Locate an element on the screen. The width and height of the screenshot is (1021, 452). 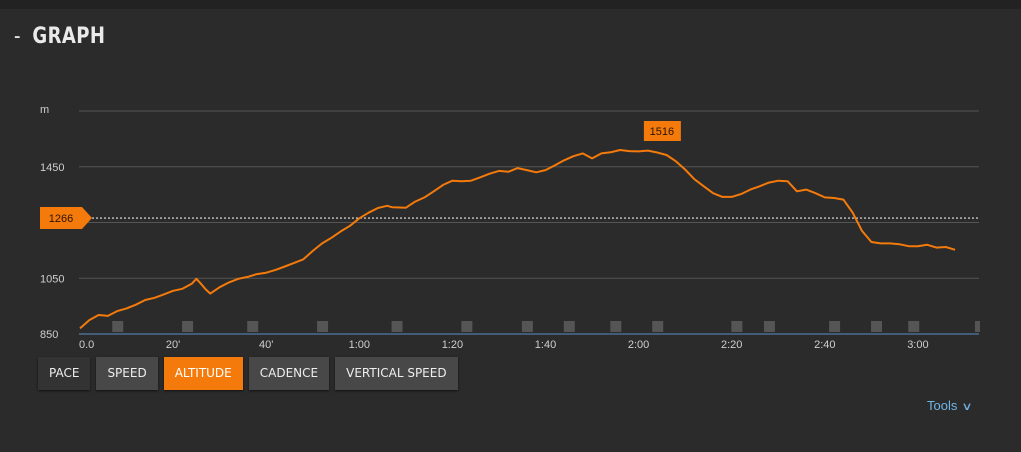
average-badge-shape is located at coordinates (66, 218).